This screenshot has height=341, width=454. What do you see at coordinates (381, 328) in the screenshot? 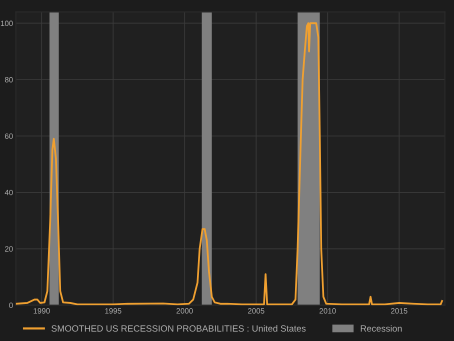
I see `legend-label: Recession` at bounding box center [381, 328].